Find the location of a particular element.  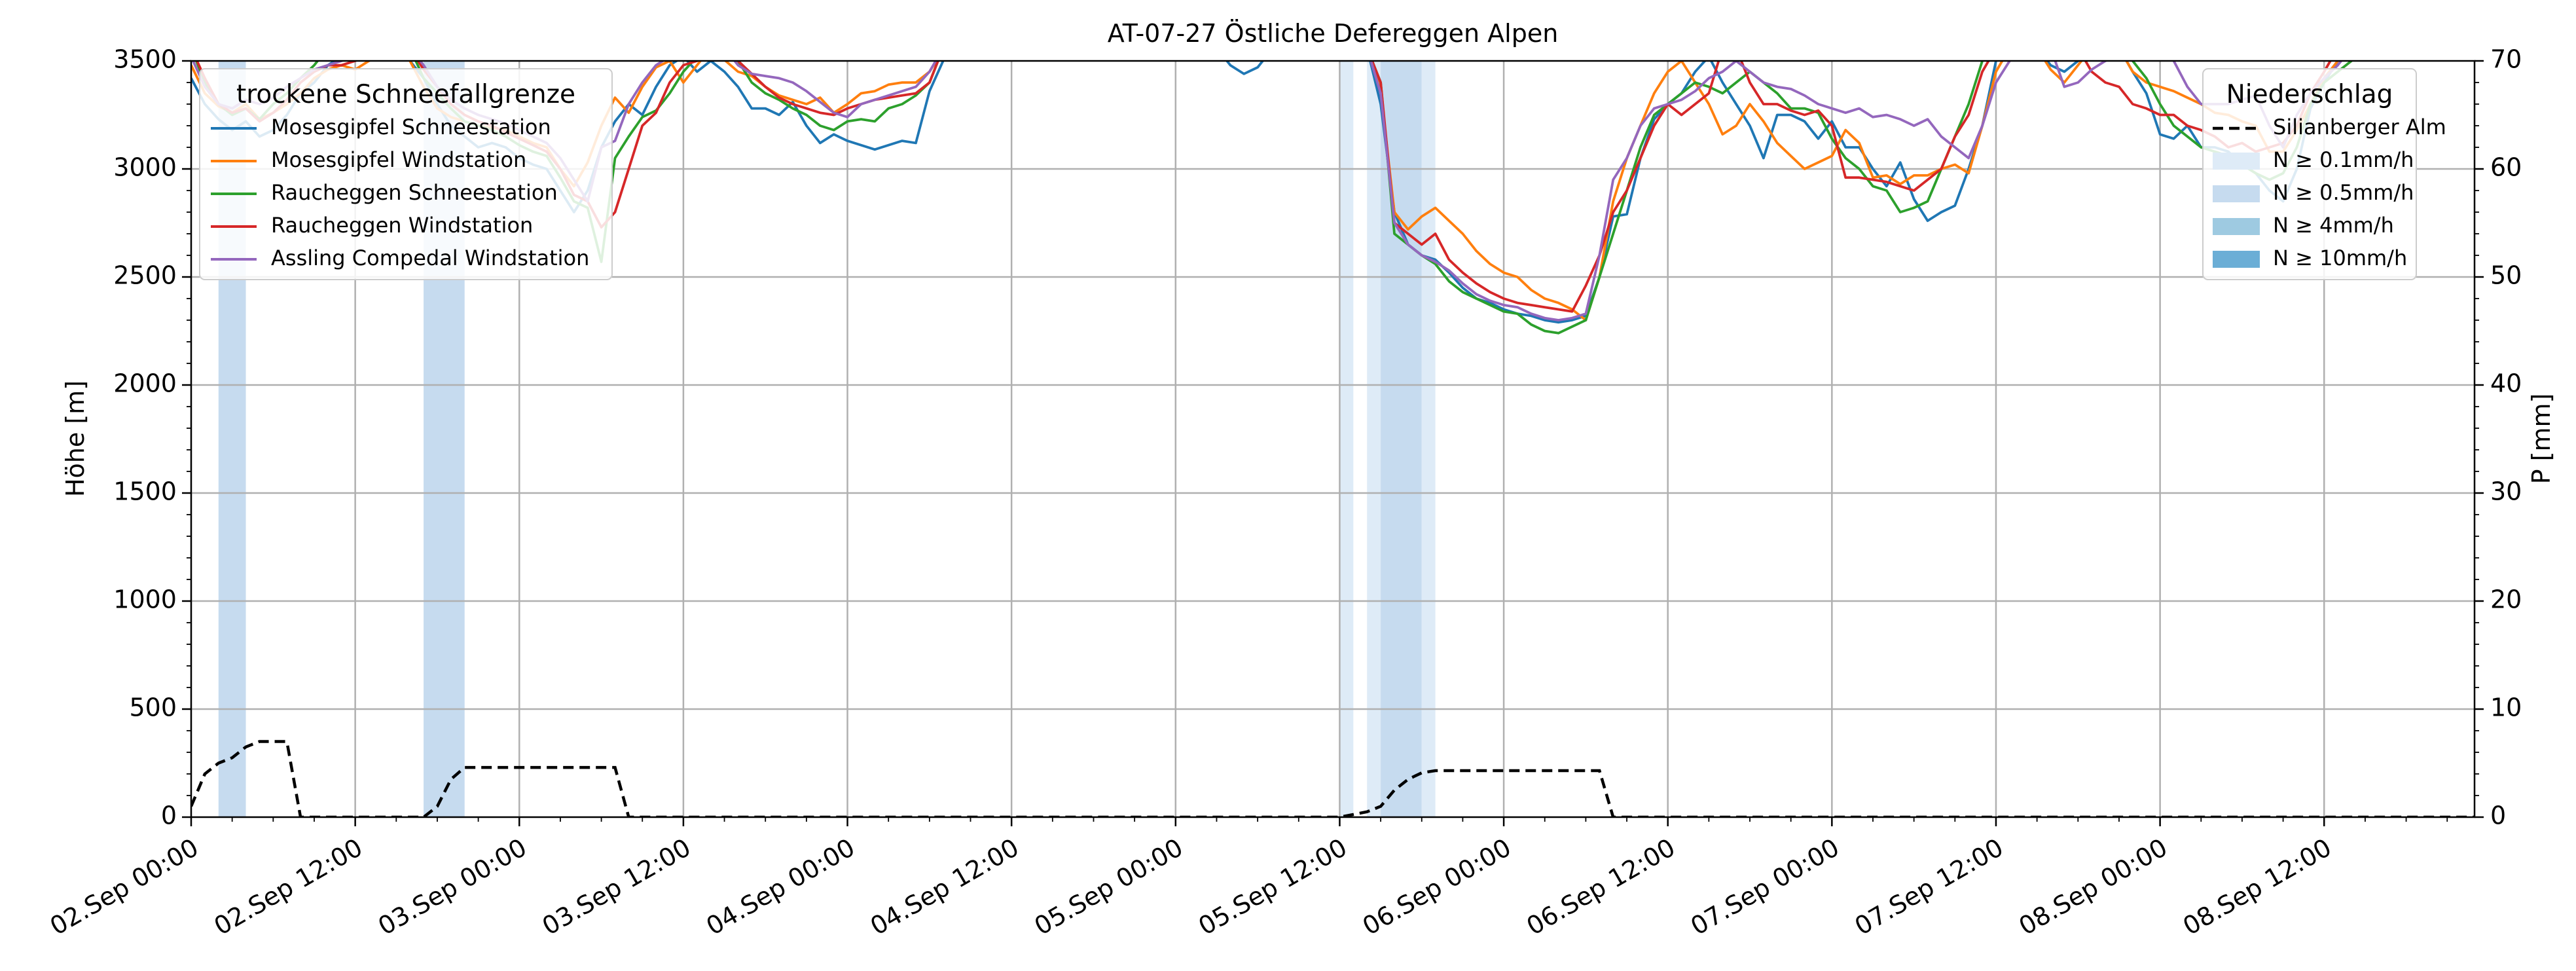

y-right-tick-label-7: 70 is located at coordinates (2506, 59).